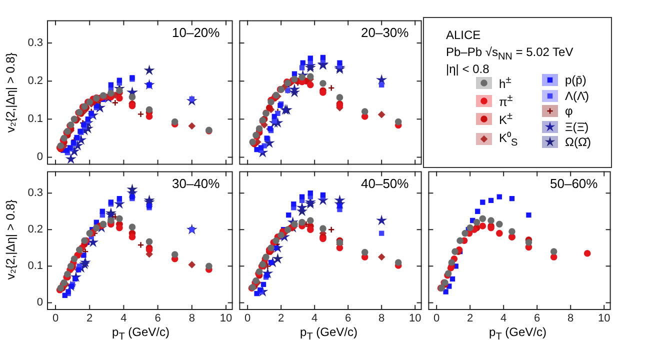 The width and height of the screenshot is (650, 340). I want to click on chart-title: 40–50%, so click(385, 183).